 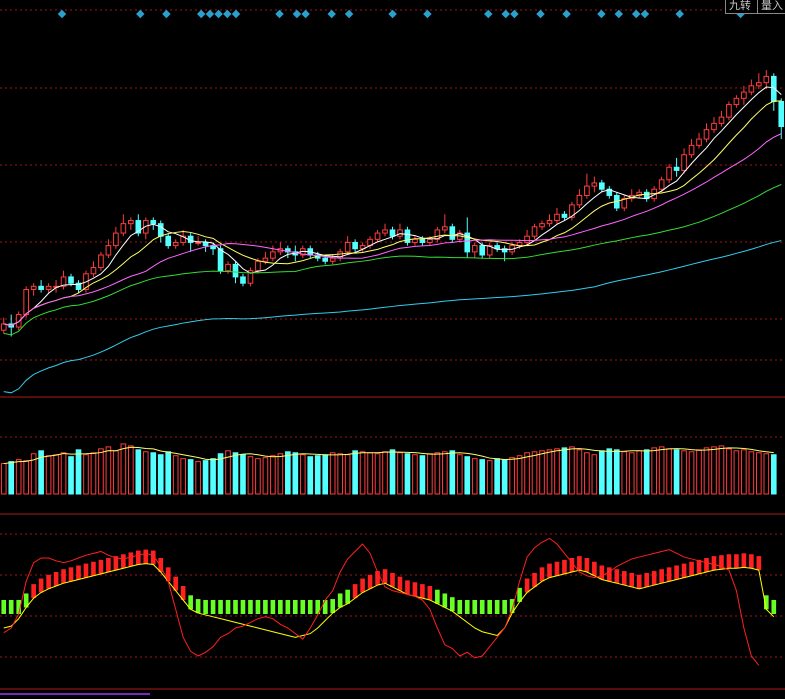 I want to click on tab-label: 量入, so click(x=772, y=6).